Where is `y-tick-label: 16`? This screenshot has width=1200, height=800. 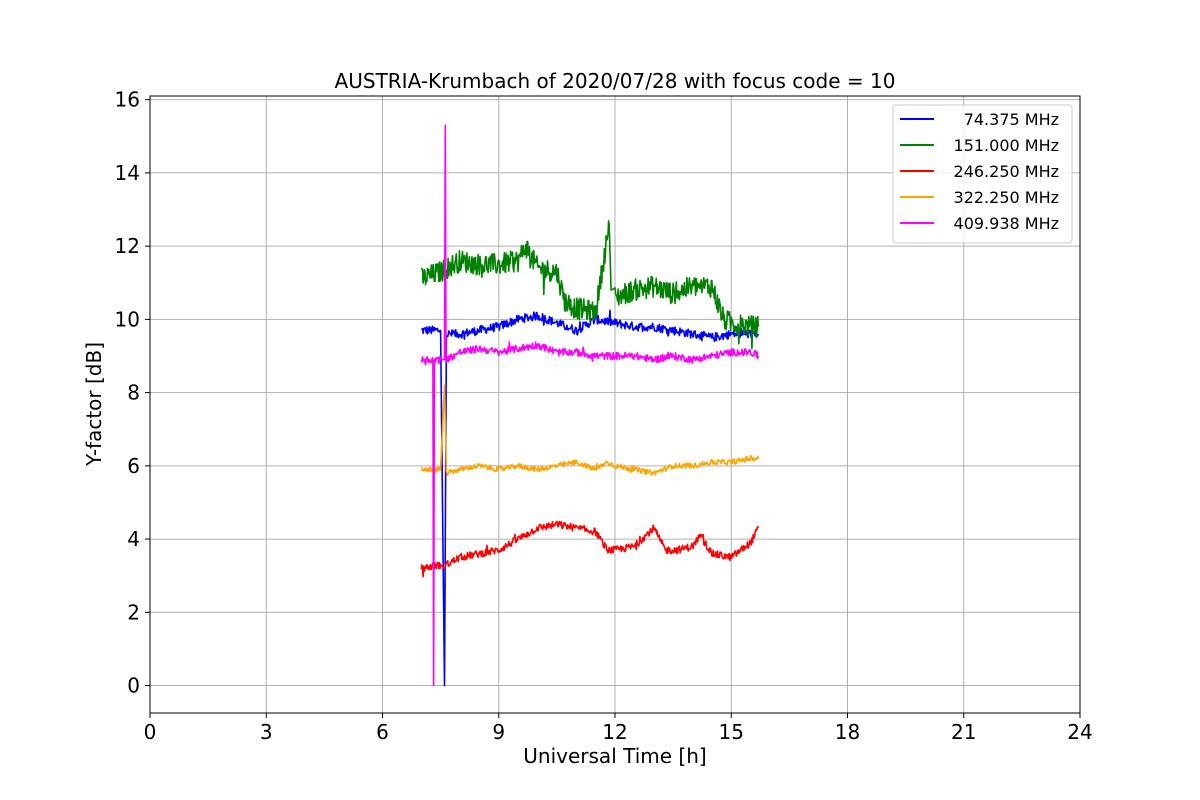
y-tick-label: 16 is located at coordinates (127, 100).